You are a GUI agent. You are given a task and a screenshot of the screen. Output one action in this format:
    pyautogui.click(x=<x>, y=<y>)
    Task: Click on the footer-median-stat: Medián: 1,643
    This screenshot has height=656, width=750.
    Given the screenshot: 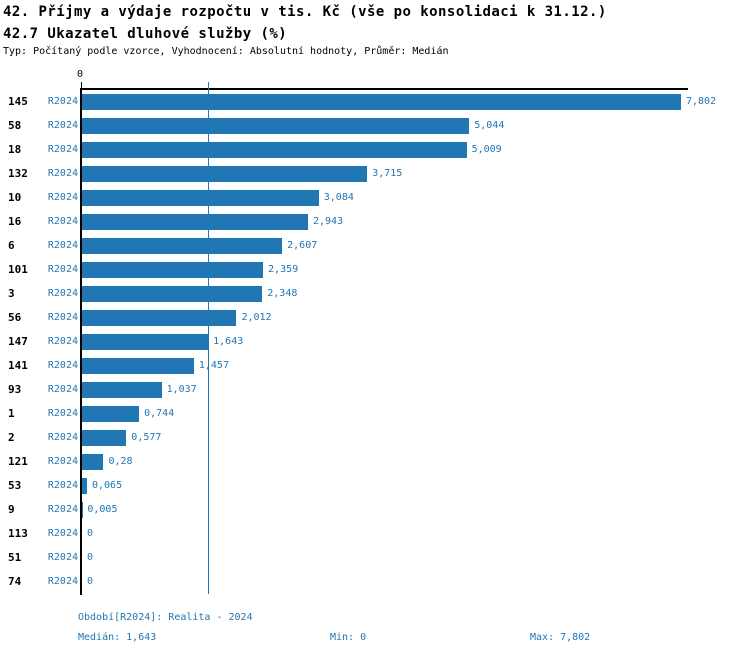 What is the action you would take?
    pyautogui.click(x=117, y=637)
    